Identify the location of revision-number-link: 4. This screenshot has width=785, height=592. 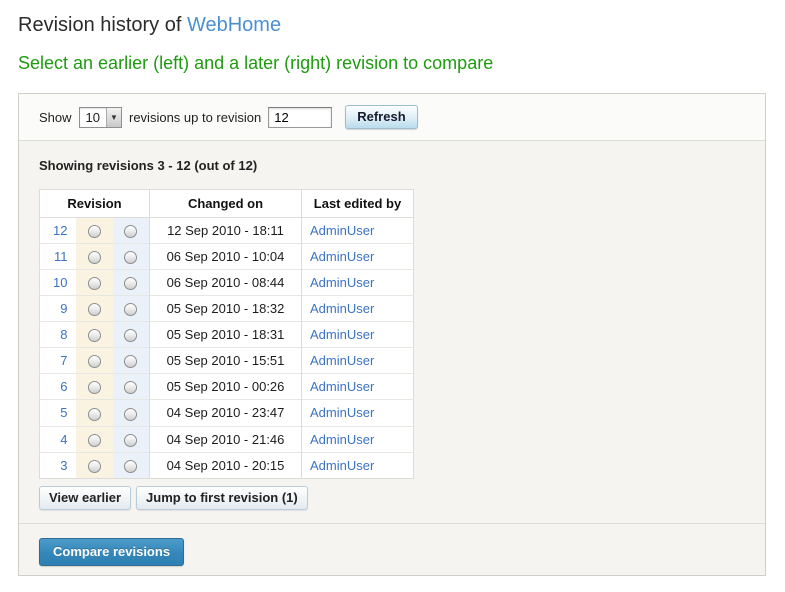
(64, 439).